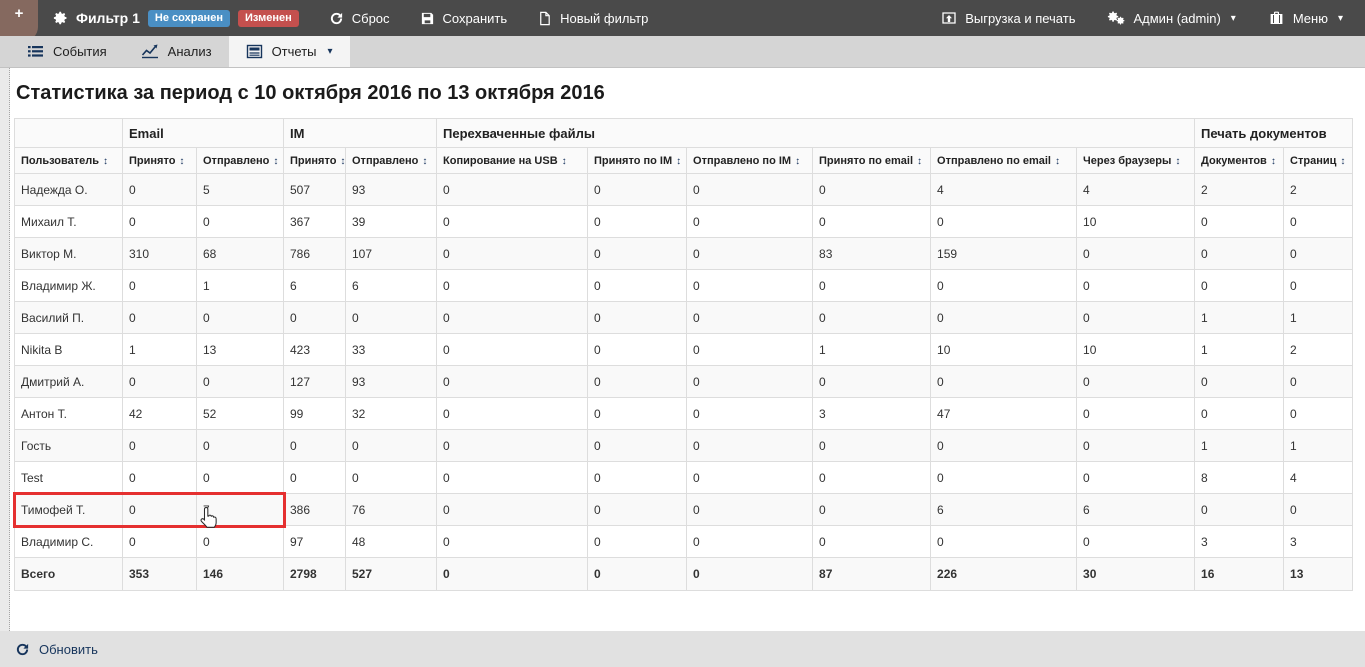  I want to click on user-cell: Nikita B, so click(68, 349).